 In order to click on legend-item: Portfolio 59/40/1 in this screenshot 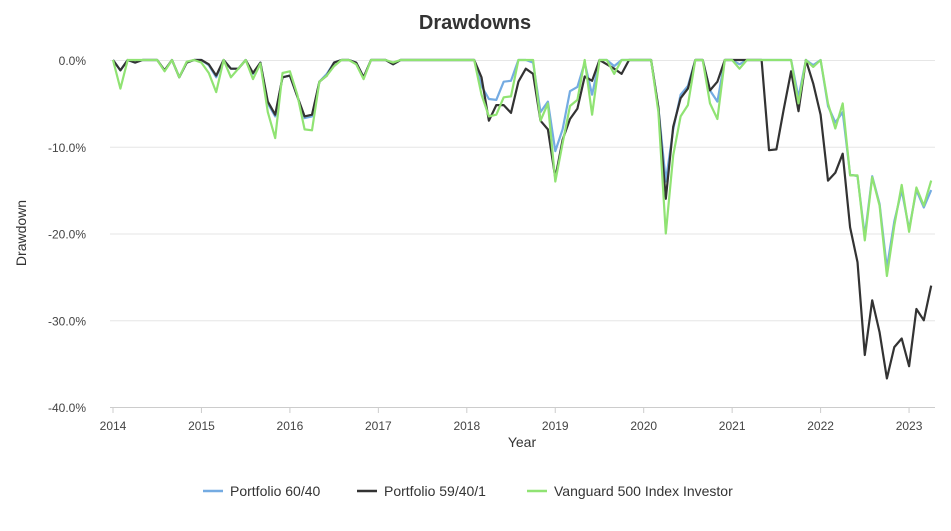, I will do `click(421, 491)`.